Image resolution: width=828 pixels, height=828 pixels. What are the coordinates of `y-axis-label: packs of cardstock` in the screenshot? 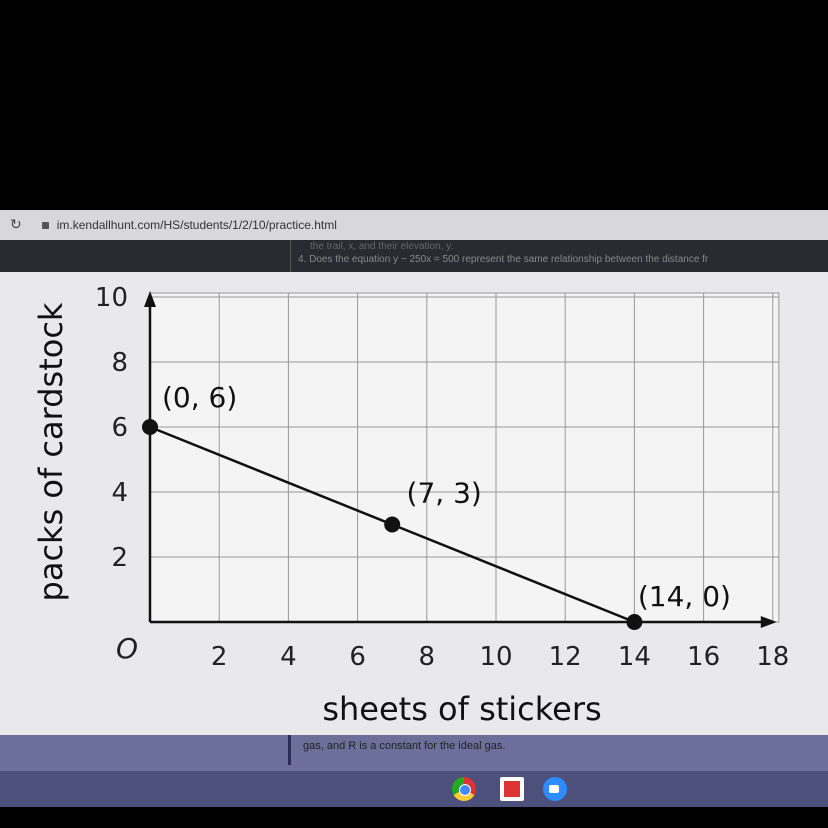 It's located at (51, 451).